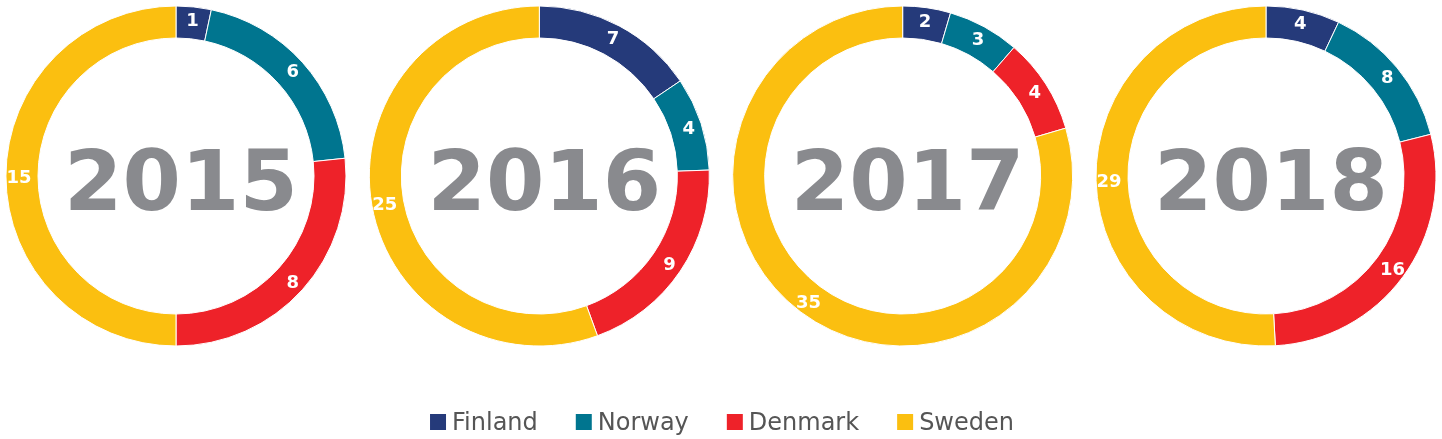 This screenshot has height=439, width=1442. Describe the element at coordinates (385, 203) in the screenshot. I see `data-label: 25` at that location.